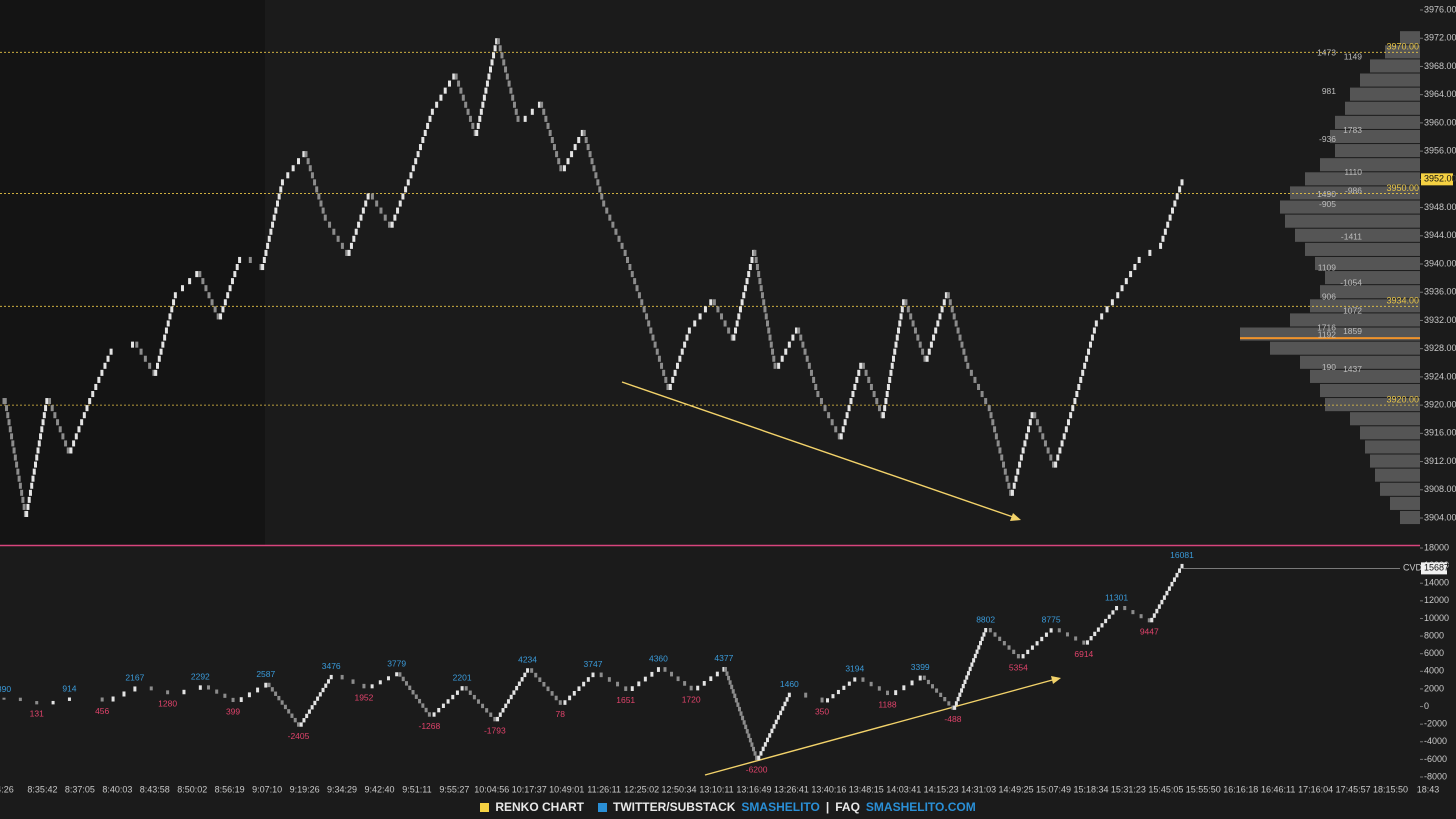 The image size is (1456, 819). What do you see at coordinates (789, 684) in the screenshot?
I see `cvd-value-label: 1460` at bounding box center [789, 684].